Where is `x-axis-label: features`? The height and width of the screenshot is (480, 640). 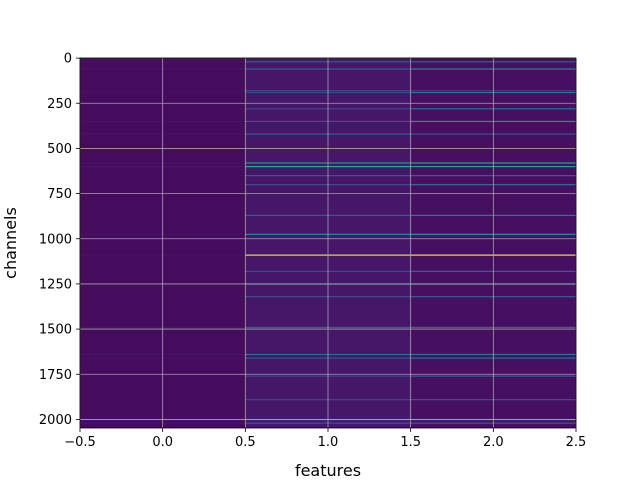
x-axis-label: features is located at coordinates (328, 470).